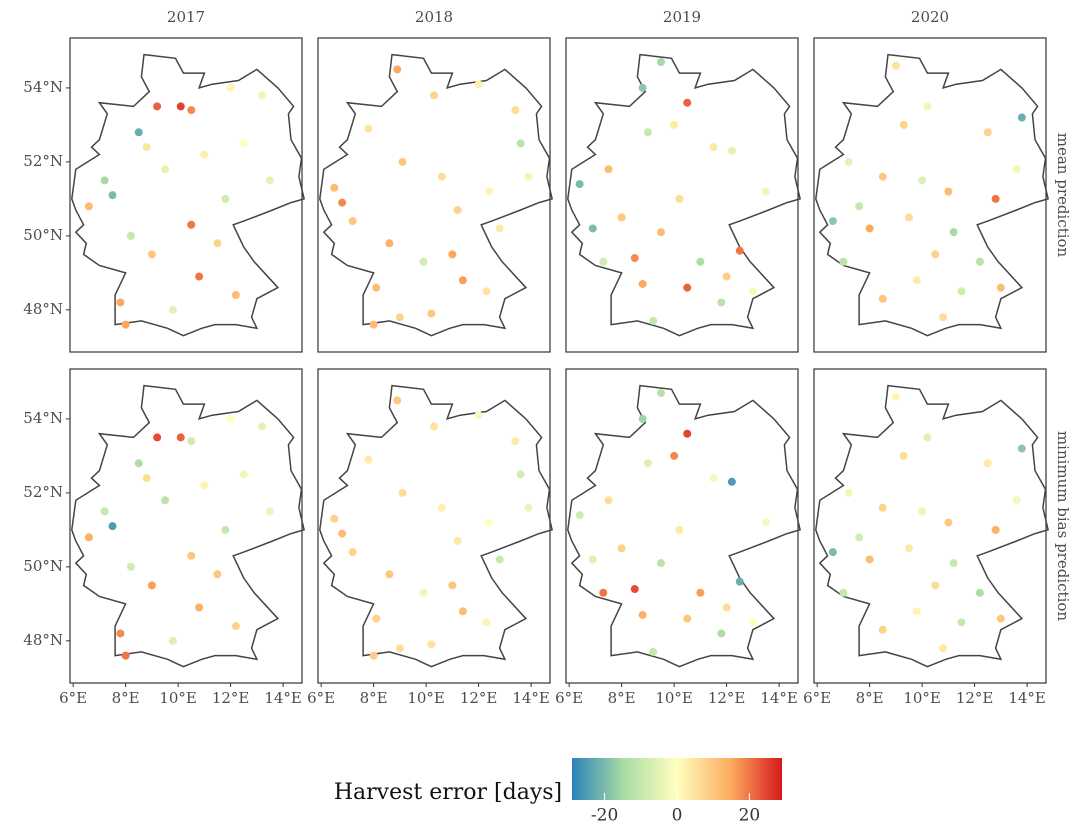  What do you see at coordinates (975, 698) in the screenshot?
I see `x-tick-label: 12°E` at bounding box center [975, 698].